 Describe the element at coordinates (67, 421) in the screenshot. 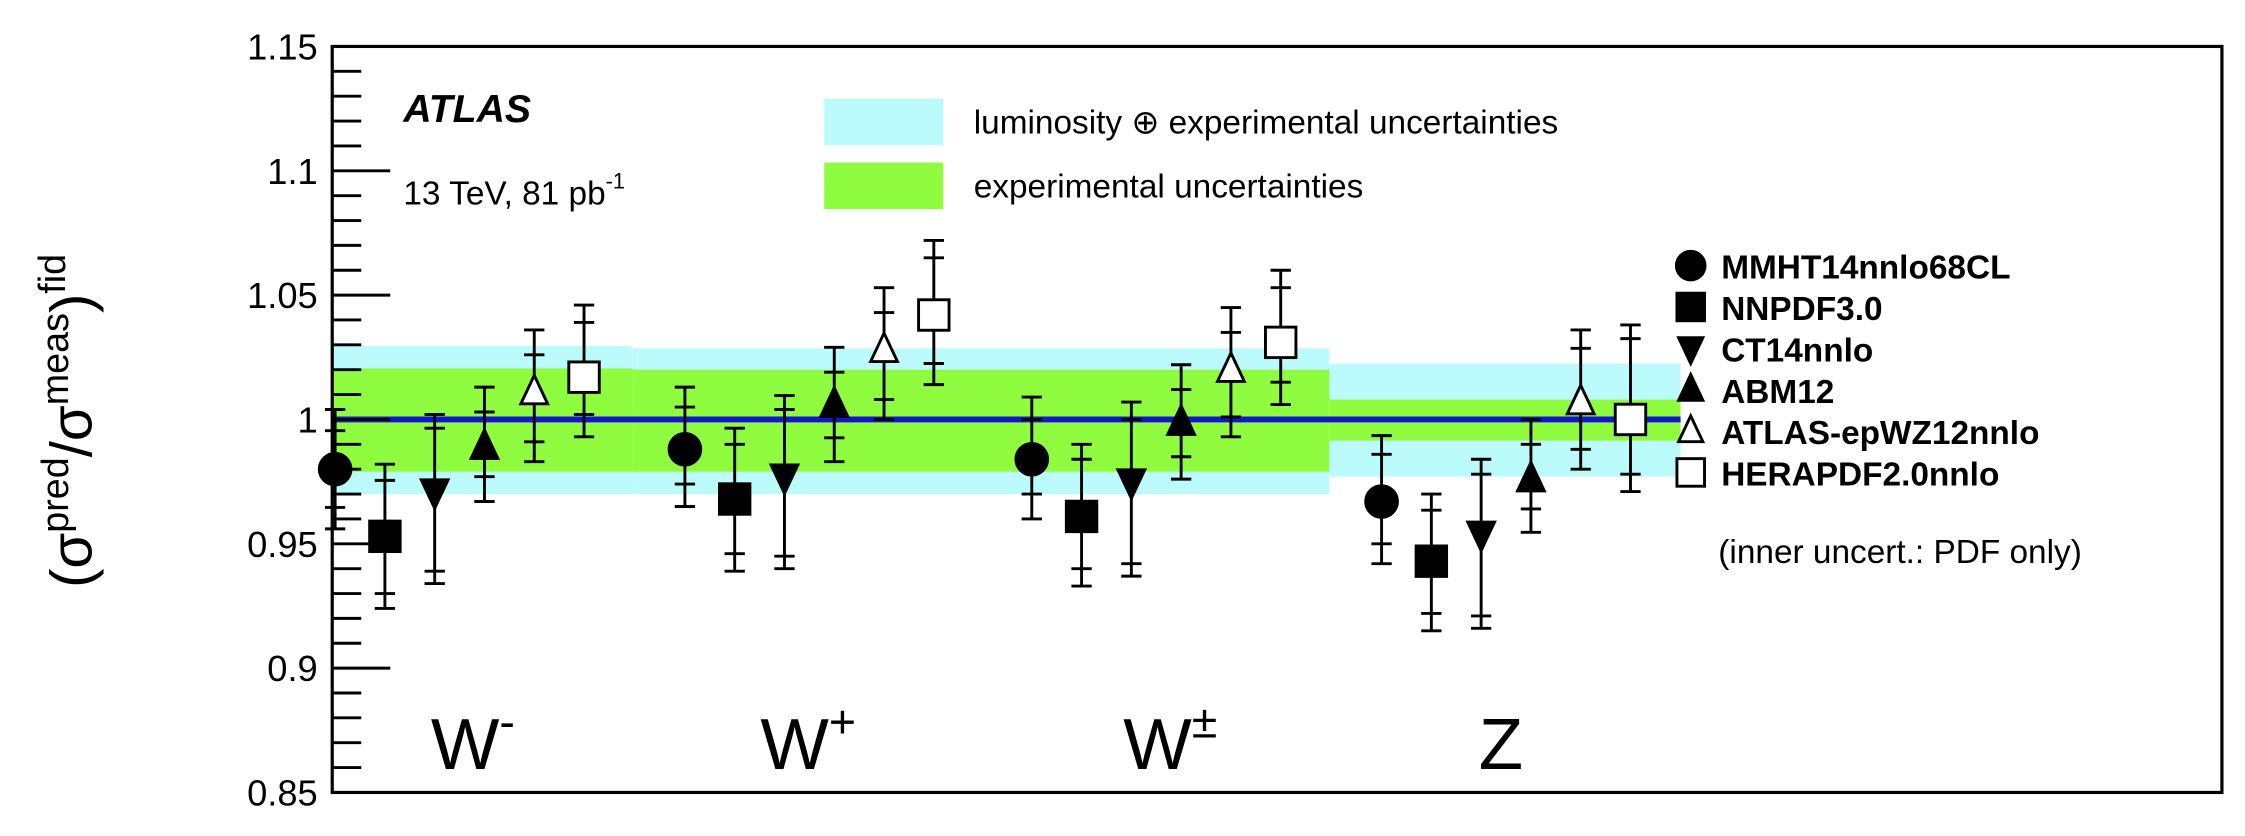

I see `y-axis-label: (σpred/σmeas)fid` at that location.